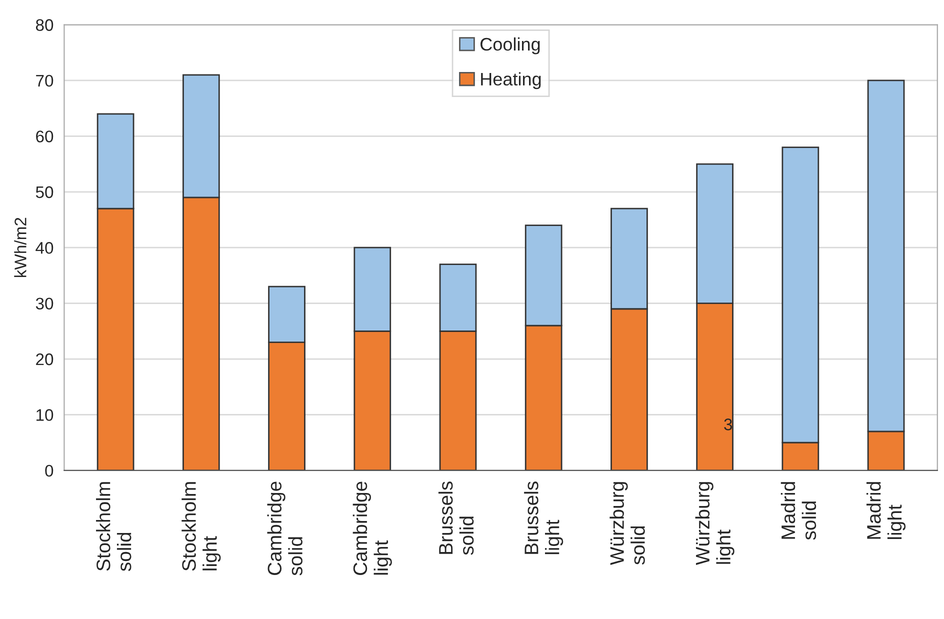 This screenshot has height=619, width=944. Describe the element at coordinates (45, 80) in the screenshot. I see `y-tick-label: 70` at that location.